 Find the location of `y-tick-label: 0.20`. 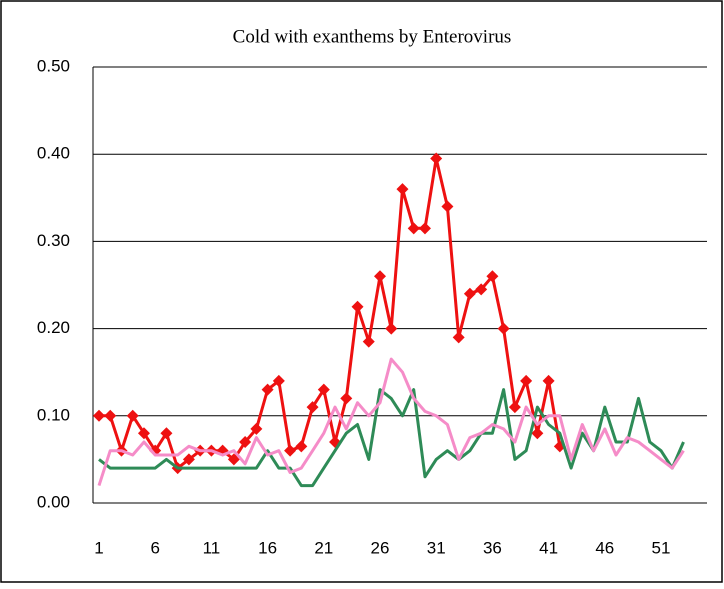

y-tick-label: 0.20 is located at coordinates (53, 327).